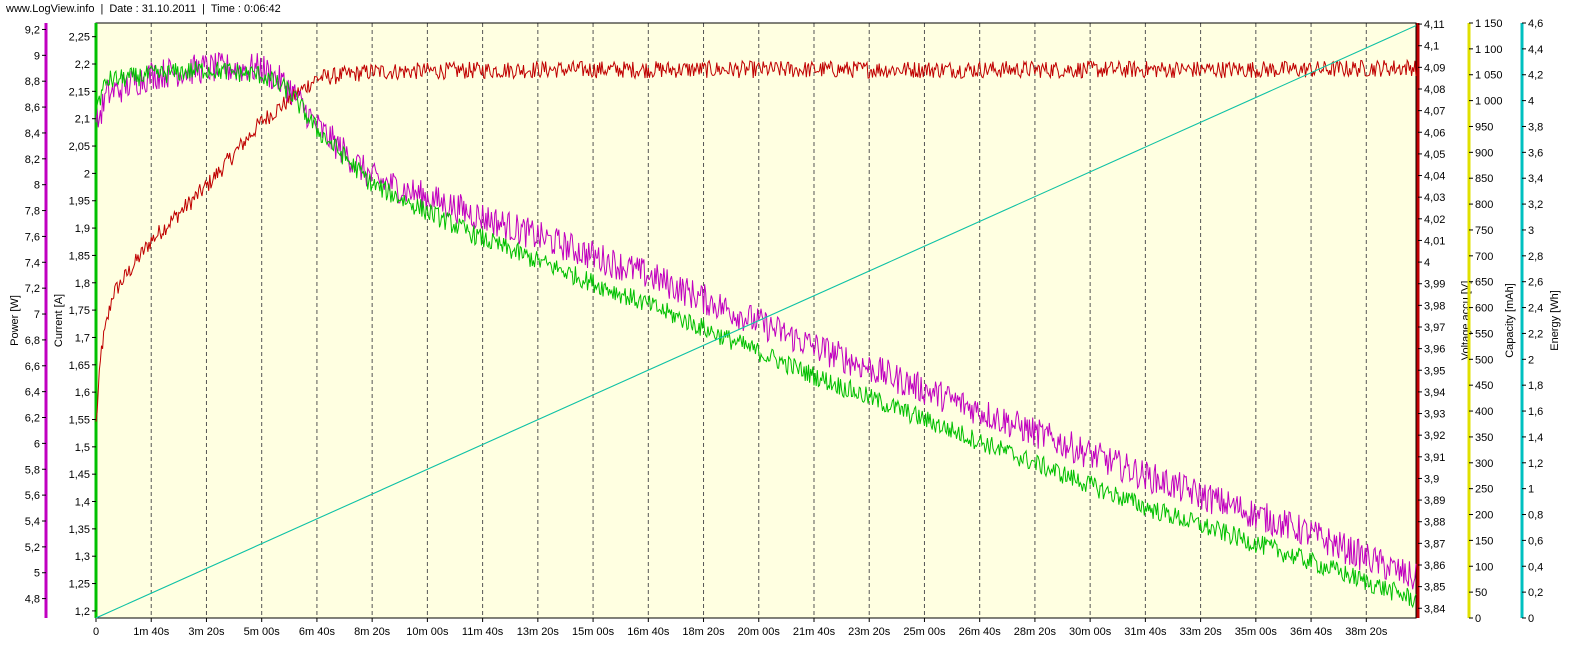  I want to click on energy-tick-label: 1,2, so click(1535, 464).